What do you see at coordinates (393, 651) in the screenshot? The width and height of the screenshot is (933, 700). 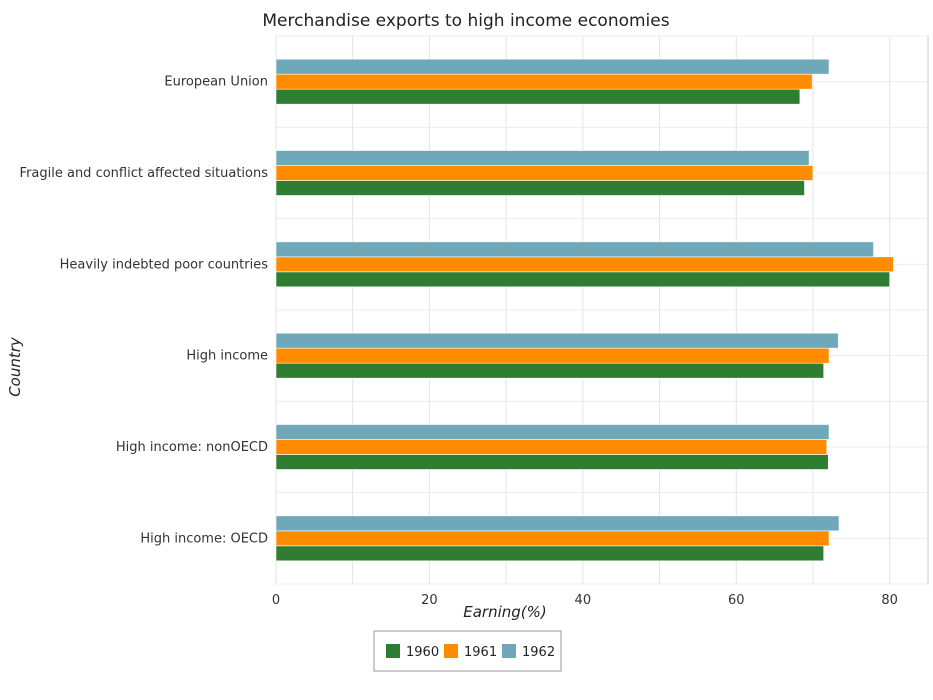 I see `legend-swatch-1960` at bounding box center [393, 651].